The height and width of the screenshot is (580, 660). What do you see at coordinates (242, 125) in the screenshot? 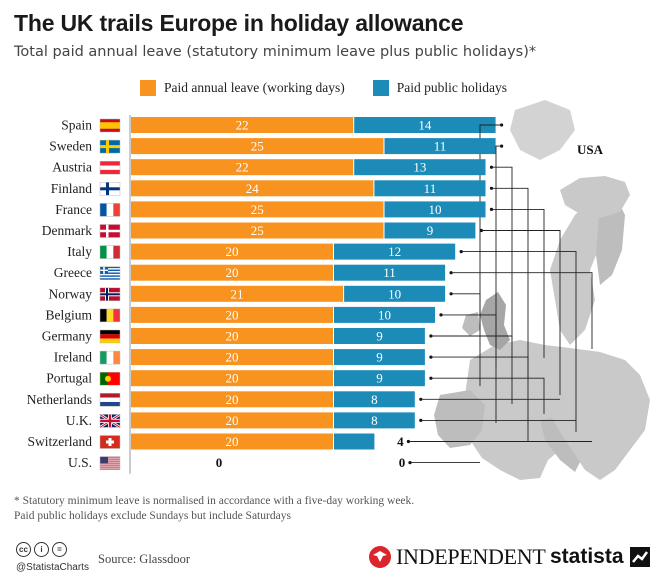
I see `value-label-annual: 22` at bounding box center [242, 125].